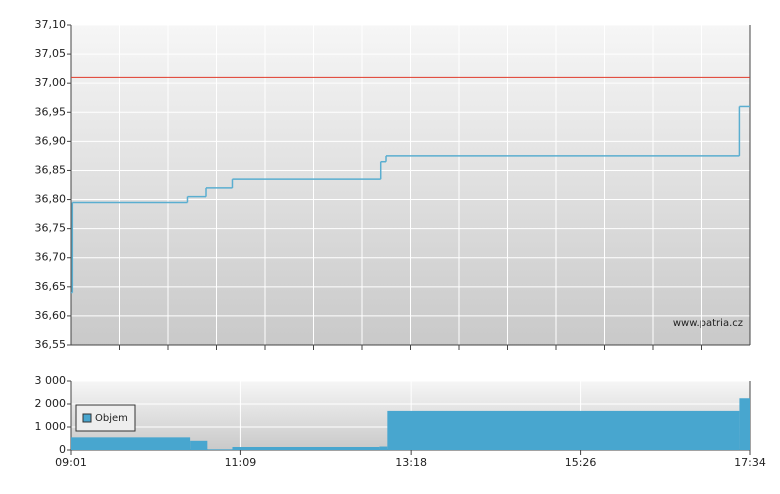  What do you see at coordinates (87, 418) in the screenshot?
I see `legend-swatch` at bounding box center [87, 418].